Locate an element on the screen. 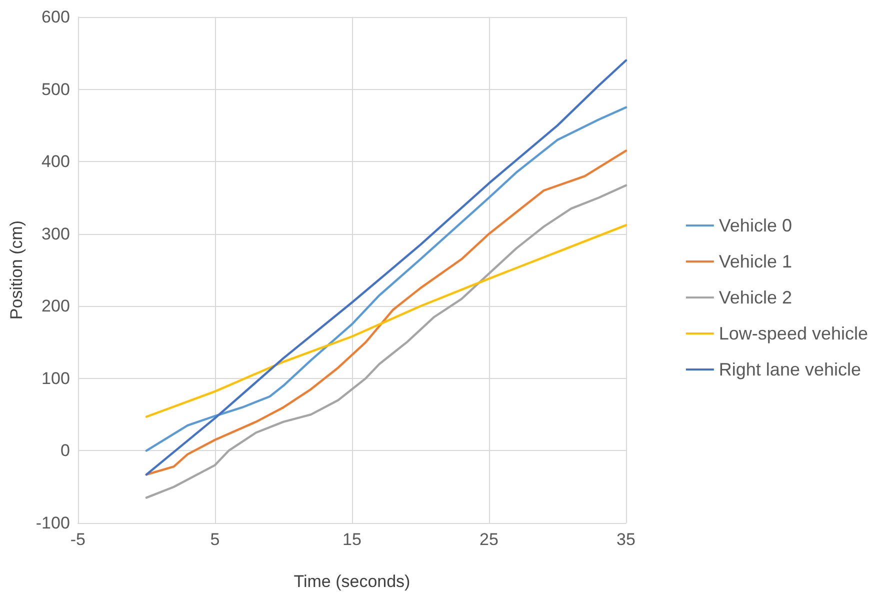 The height and width of the screenshot is (595, 881). x-tick-label: 5 is located at coordinates (215, 539).